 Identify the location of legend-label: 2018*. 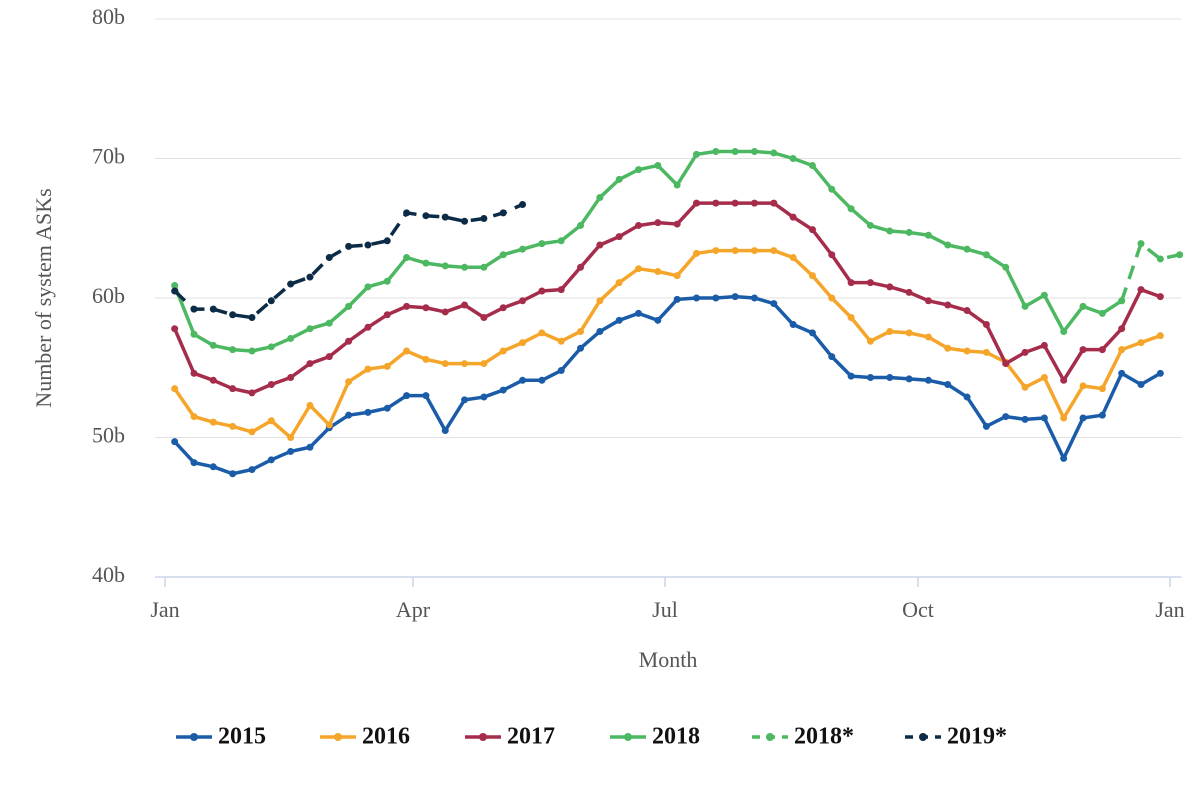
(824, 737).